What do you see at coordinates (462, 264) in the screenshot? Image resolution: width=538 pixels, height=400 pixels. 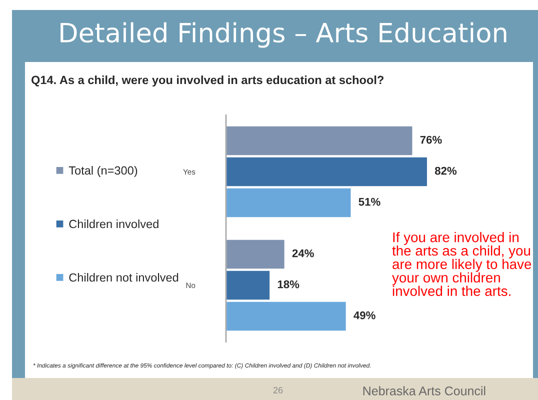 I see `annotation: If you are involved in the arts as a child, you are more likely to have your own children involved in the arts.` at bounding box center [462, 264].